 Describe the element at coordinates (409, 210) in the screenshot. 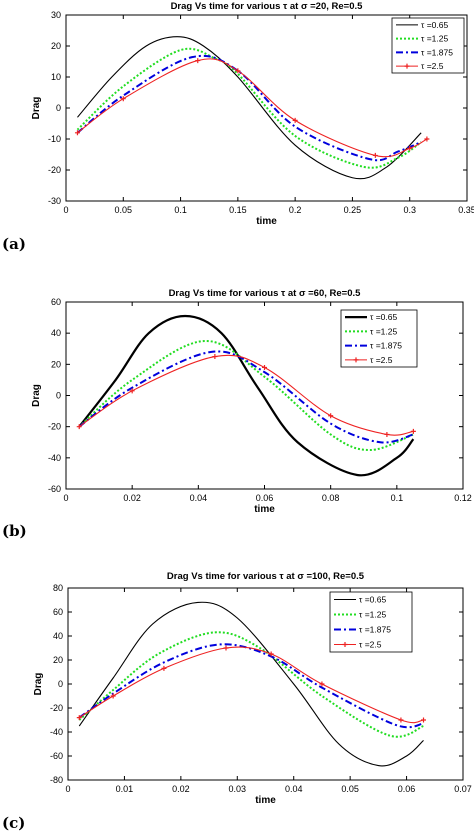

I see `x-tick-label: 0.3` at that location.